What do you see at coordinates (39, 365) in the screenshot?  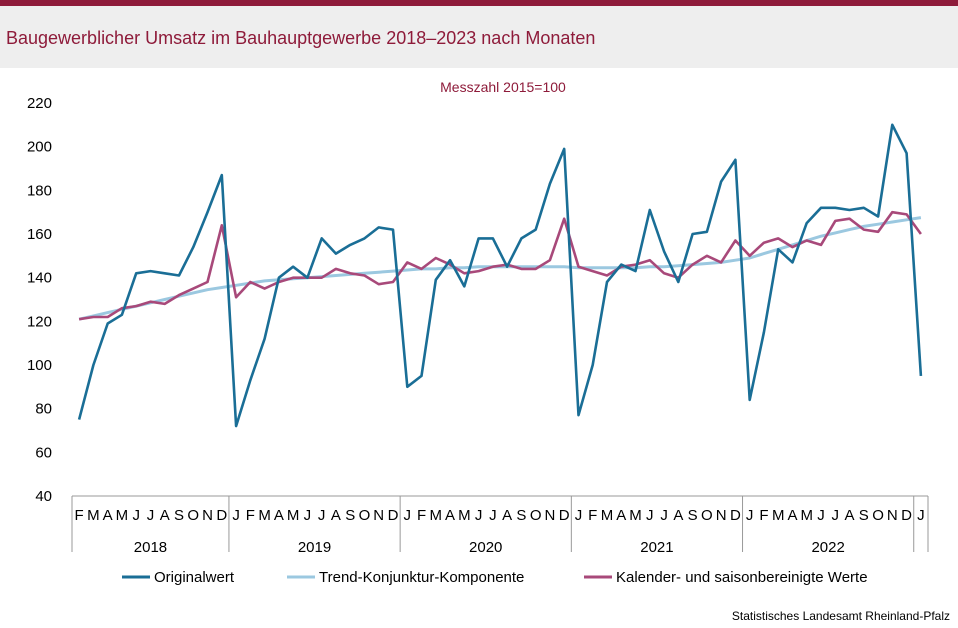 I see `y-tick-label: 100` at bounding box center [39, 365].